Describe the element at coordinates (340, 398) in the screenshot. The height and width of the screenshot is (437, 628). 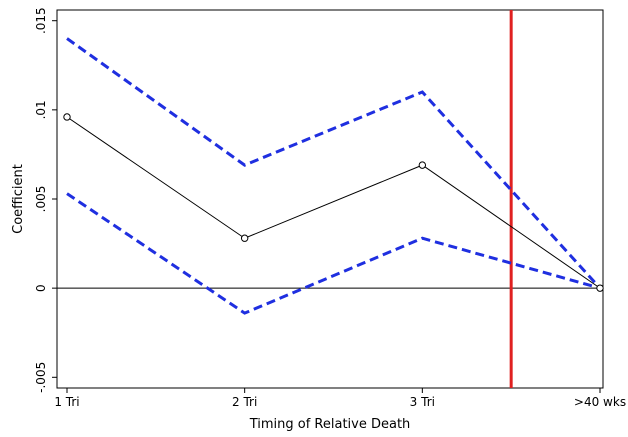
I see `x-axis: 1 Tri 2 Tri 3 Tri >40 wks` at that location.